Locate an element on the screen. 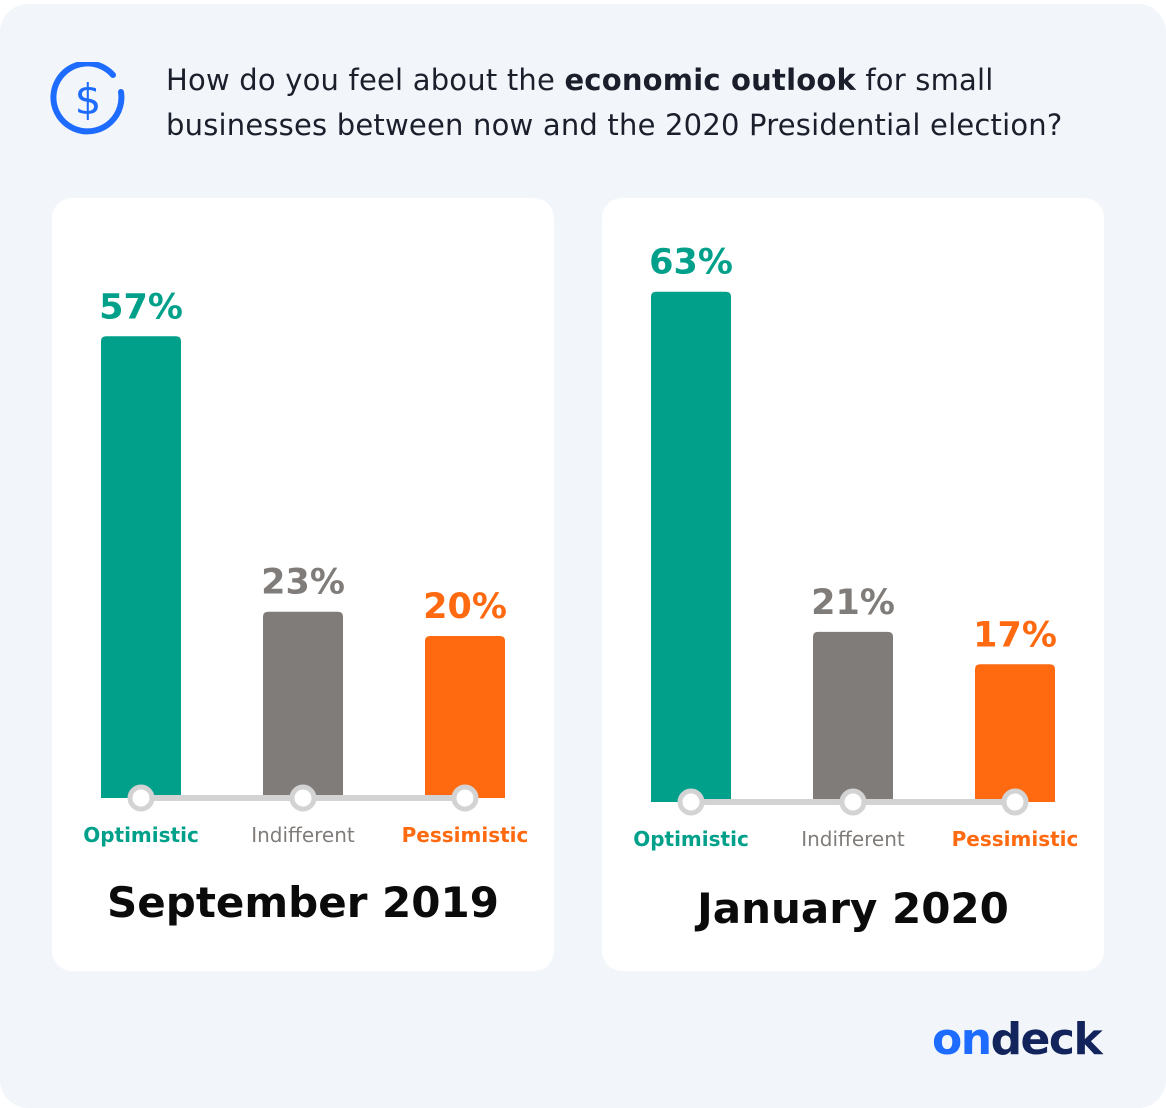 The image size is (1166, 1108). value-label-optimistic: 57% is located at coordinates (141, 307).